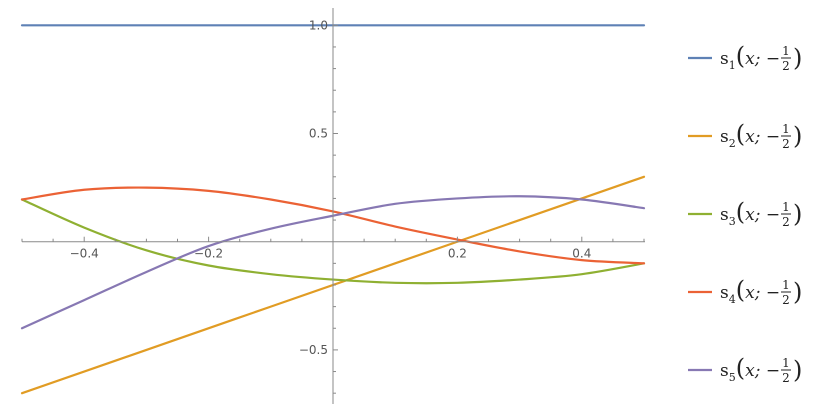 The height and width of the screenshot is (408, 832). I want to click on legend-item-s2: s2(x; −12), so click(745, 135).